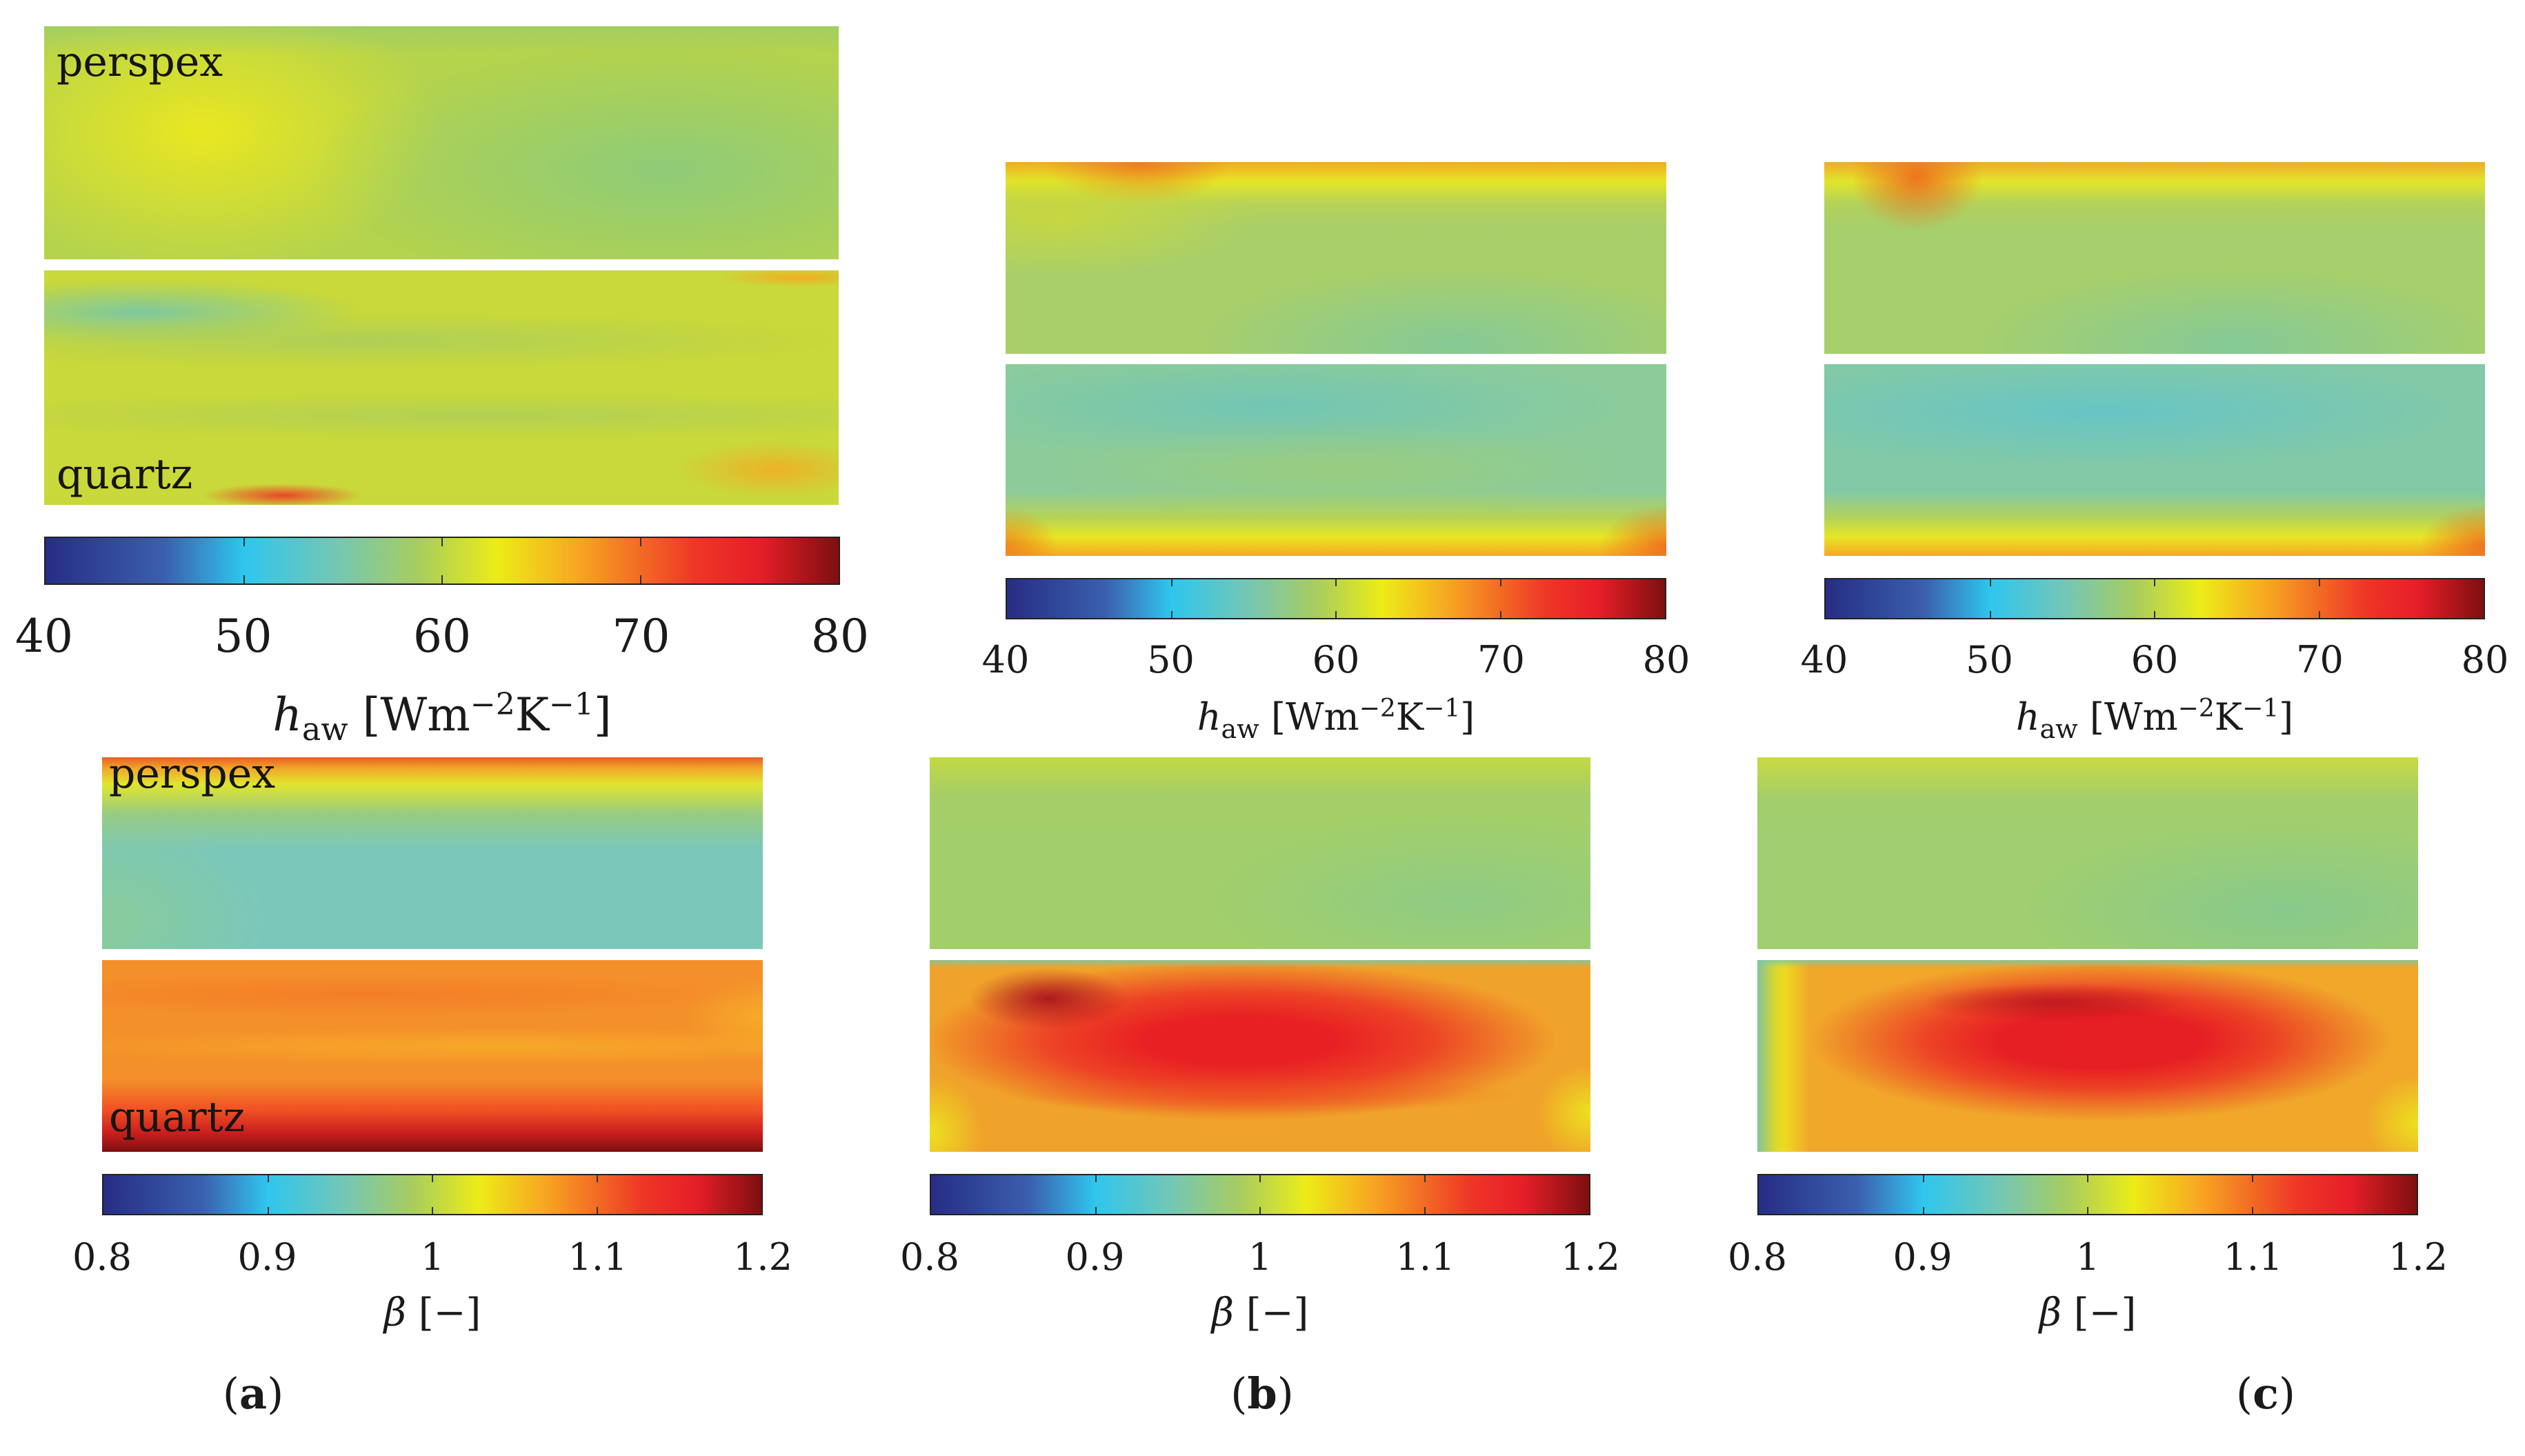 The height and width of the screenshot is (1456, 2525). I want to click on ticklabels-haw-b: 40 50 60 70 80, so click(1336, 660).